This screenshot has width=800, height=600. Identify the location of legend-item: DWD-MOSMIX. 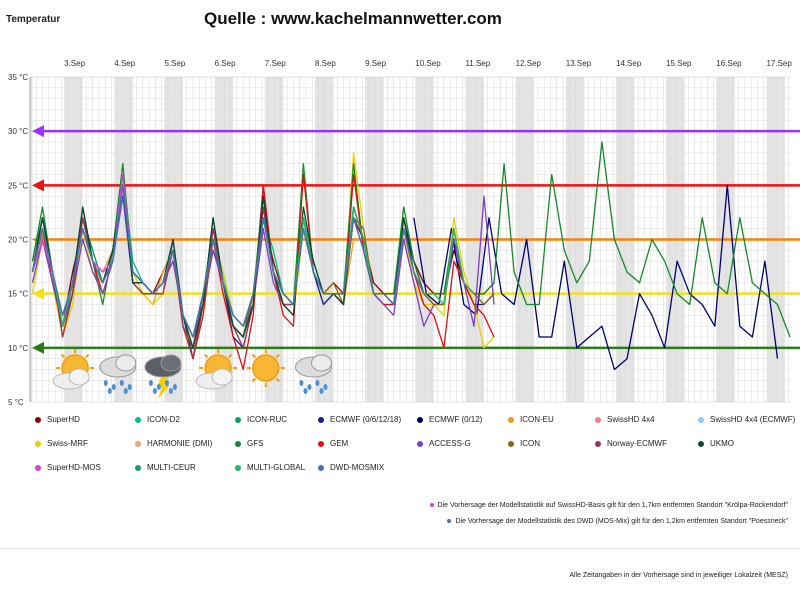
(351, 467).